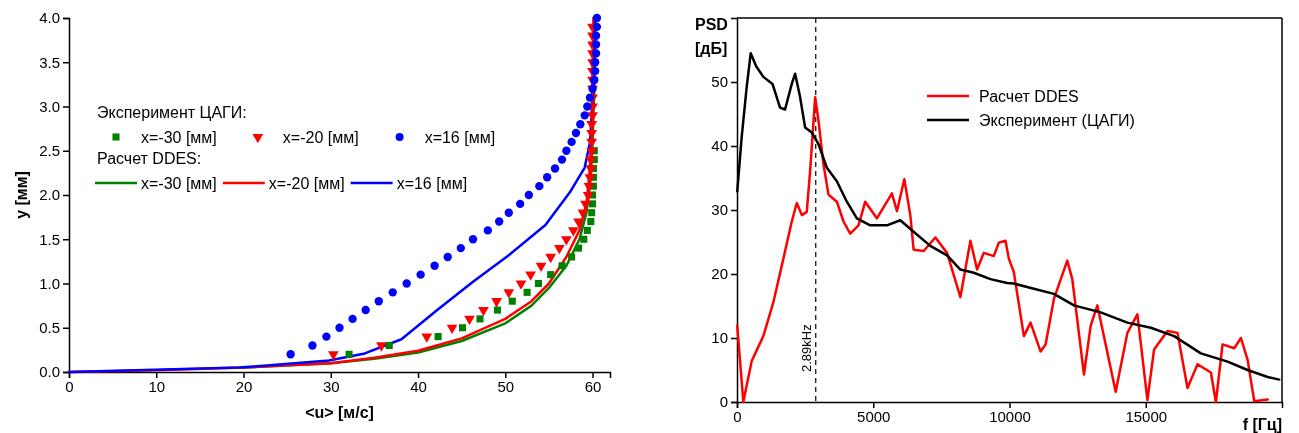  Describe the element at coordinates (711, 36) in the screenshot. I see `y-axis-title: PSD [дБ]` at that location.